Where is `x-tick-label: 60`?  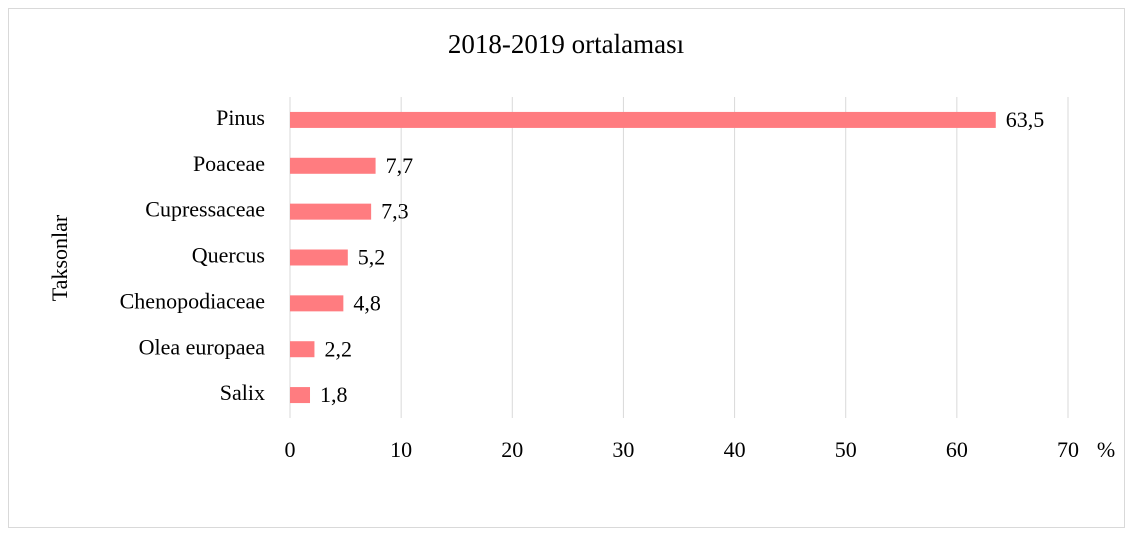
x-tick-label: 60 is located at coordinates (957, 449).